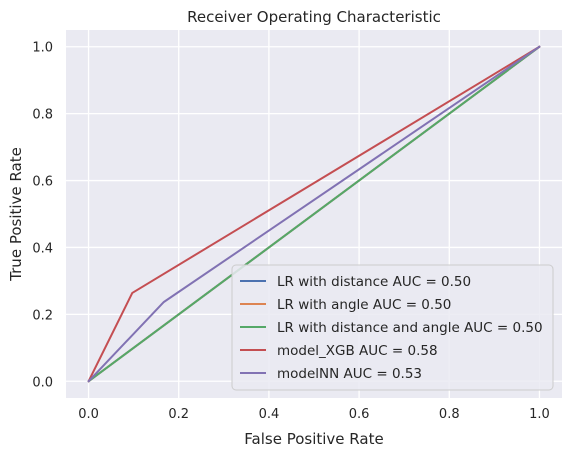 This screenshot has height=457, width=570. I want to click on y-tick-label: 0.6, so click(42, 182).